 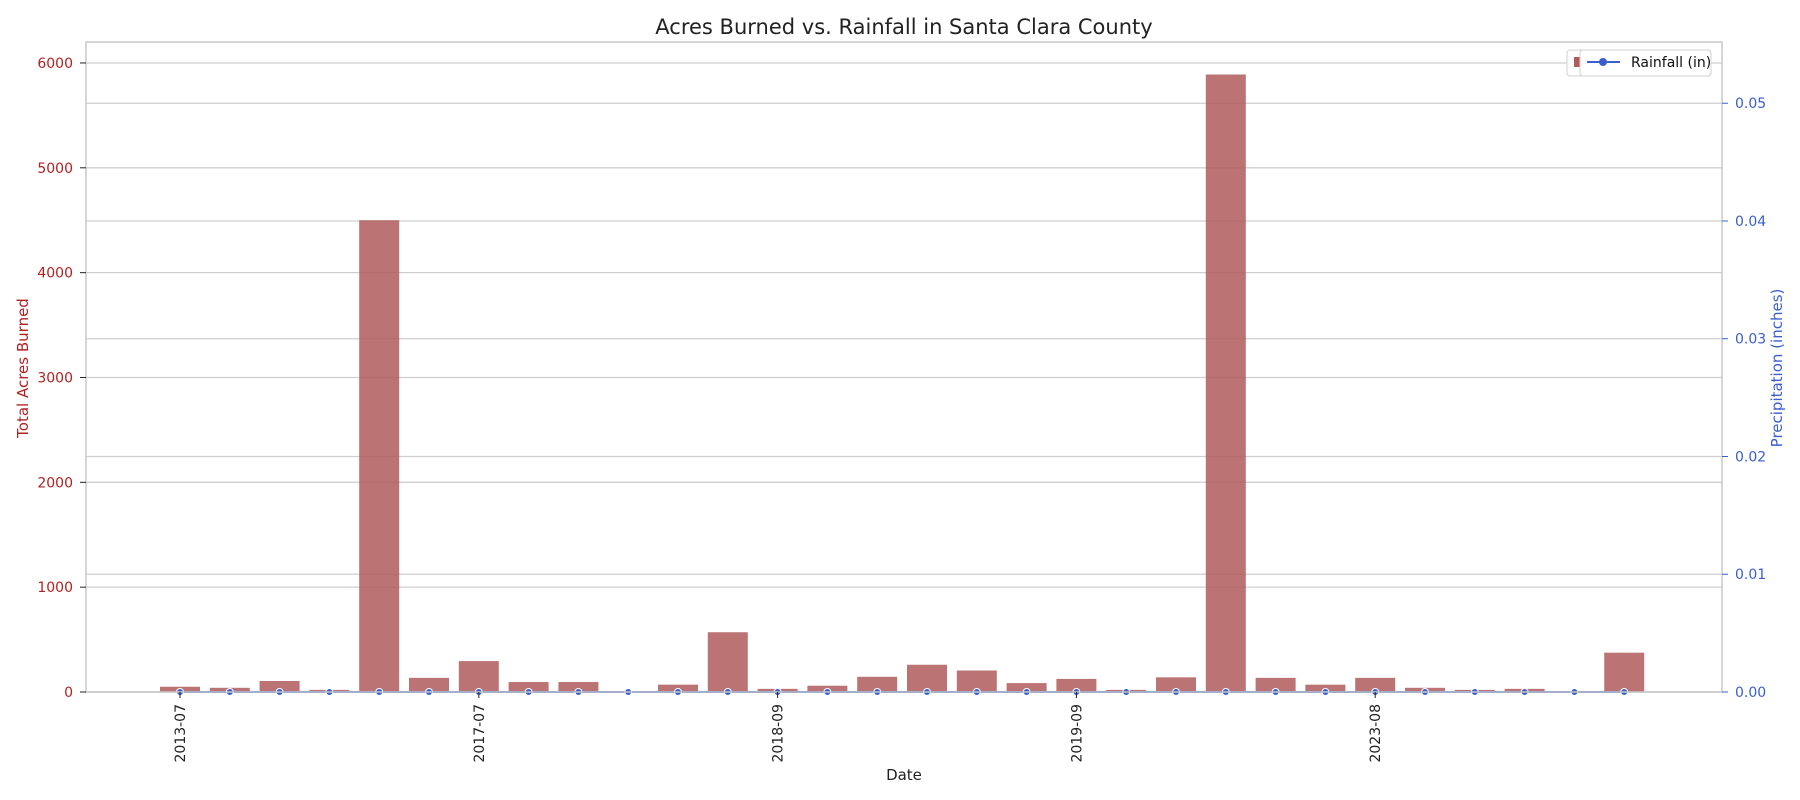 I want to click on tick-label-right: 0.05, so click(x=1750, y=104).